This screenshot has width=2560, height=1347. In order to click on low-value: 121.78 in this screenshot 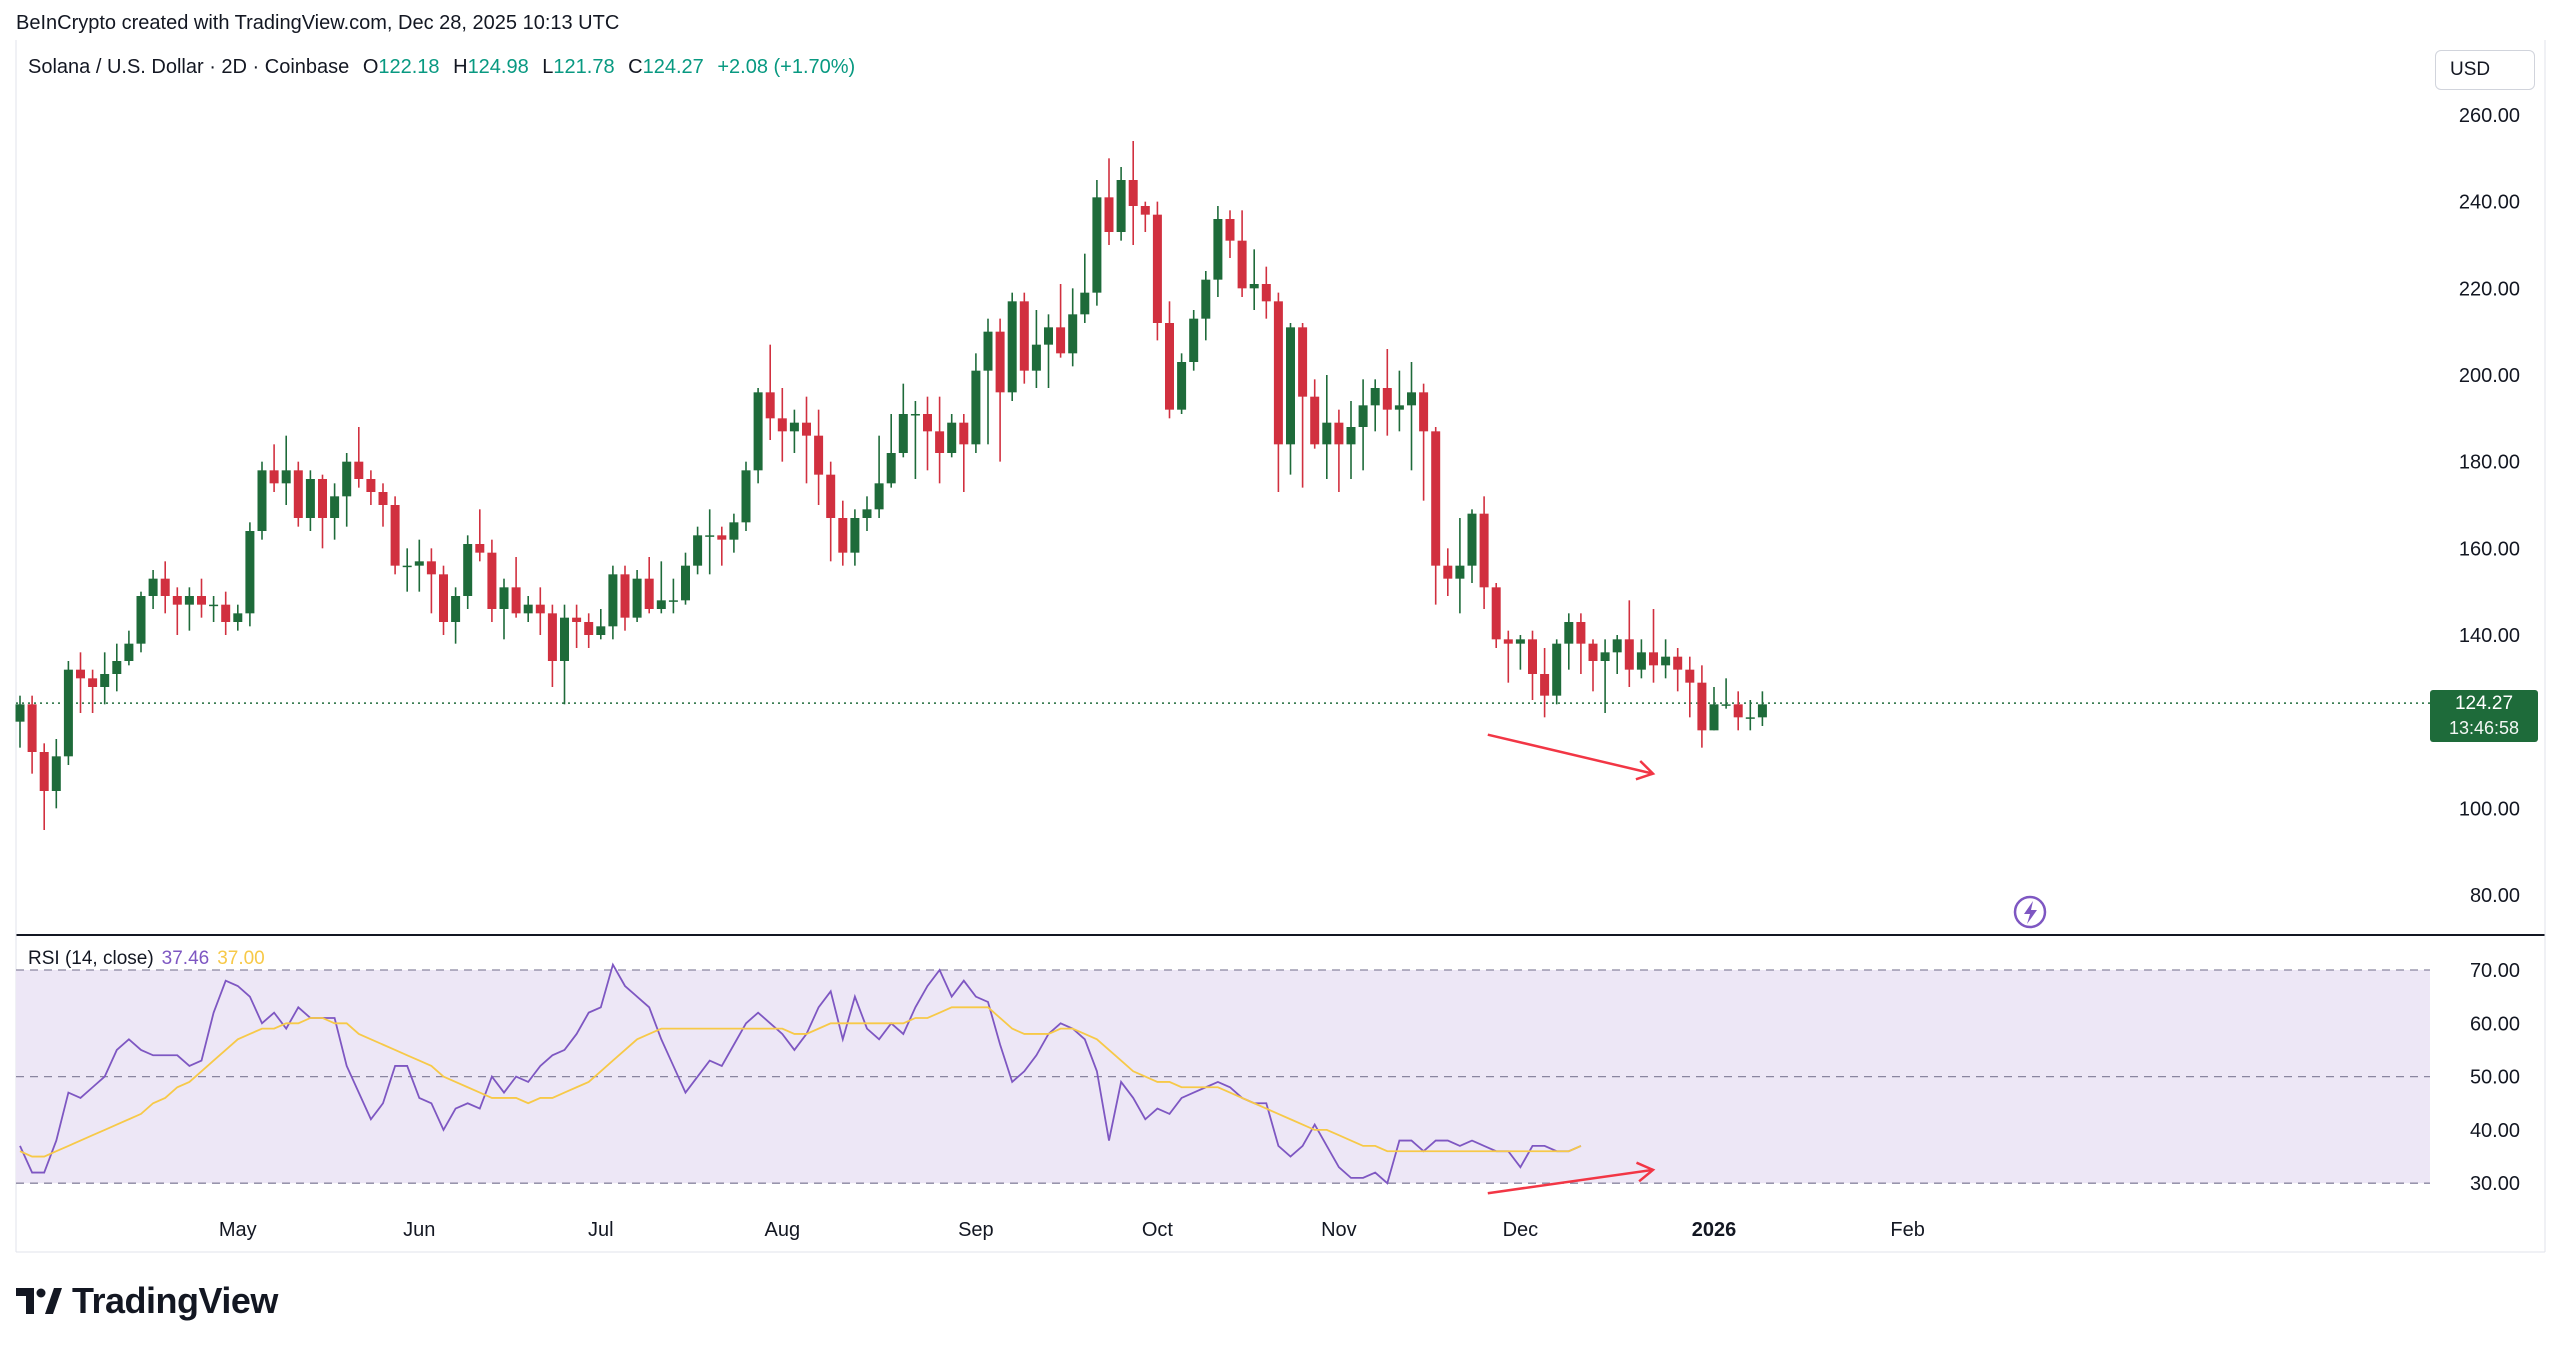, I will do `click(584, 67)`.